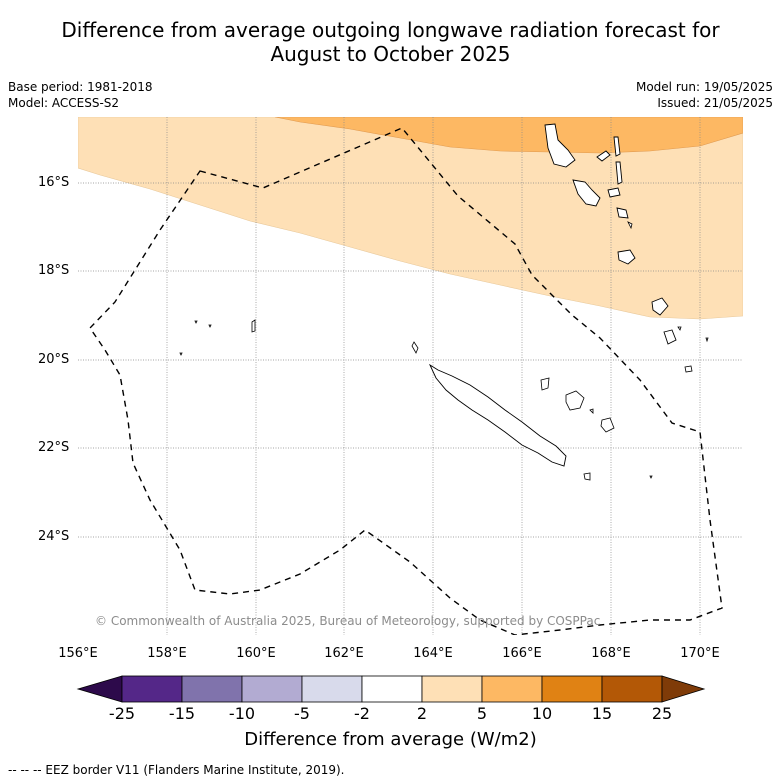 The image size is (781, 781). I want to click on island-maewo, so click(617, 146).